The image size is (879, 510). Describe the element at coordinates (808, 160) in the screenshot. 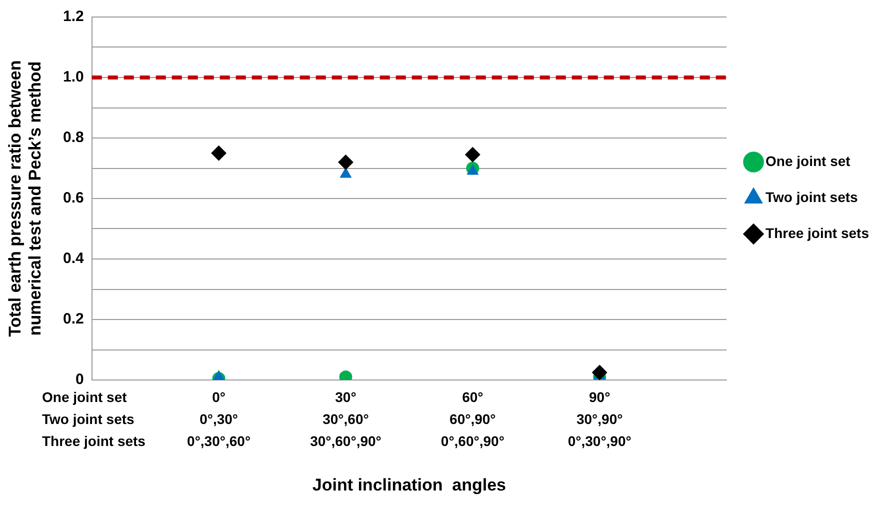

I see `legend-label: One joint set` at that location.